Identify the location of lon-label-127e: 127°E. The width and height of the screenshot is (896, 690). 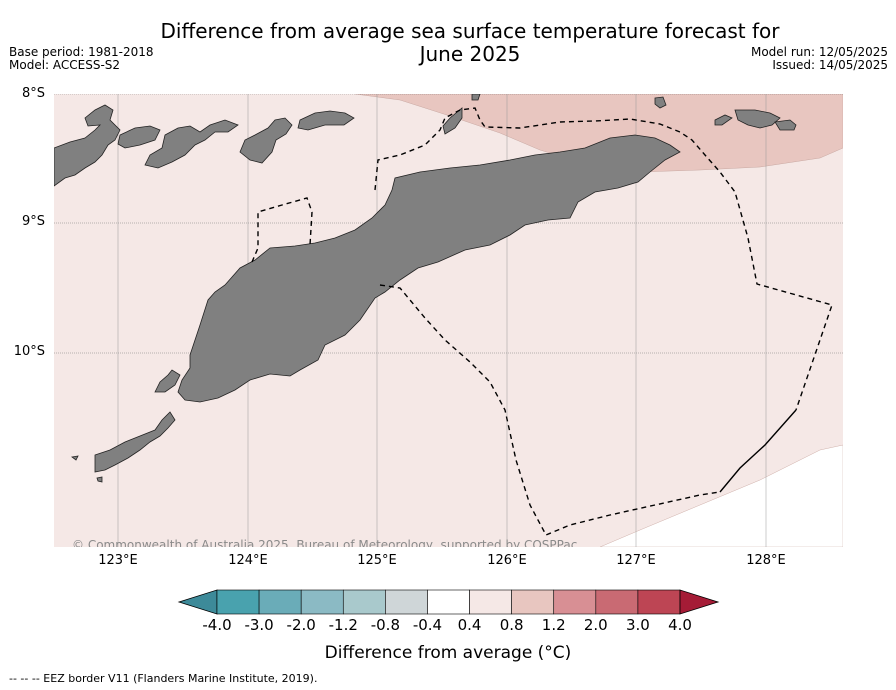
(636, 560).